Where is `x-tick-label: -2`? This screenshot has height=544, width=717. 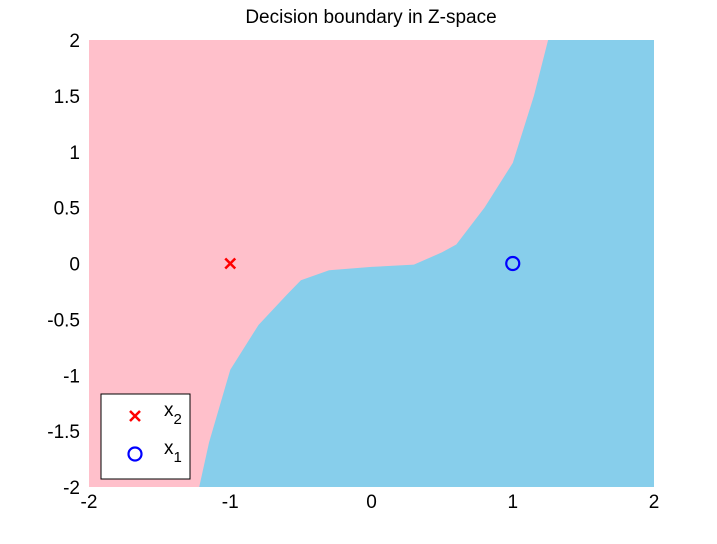 x-tick-label: -2 is located at coordinates (89, 502).